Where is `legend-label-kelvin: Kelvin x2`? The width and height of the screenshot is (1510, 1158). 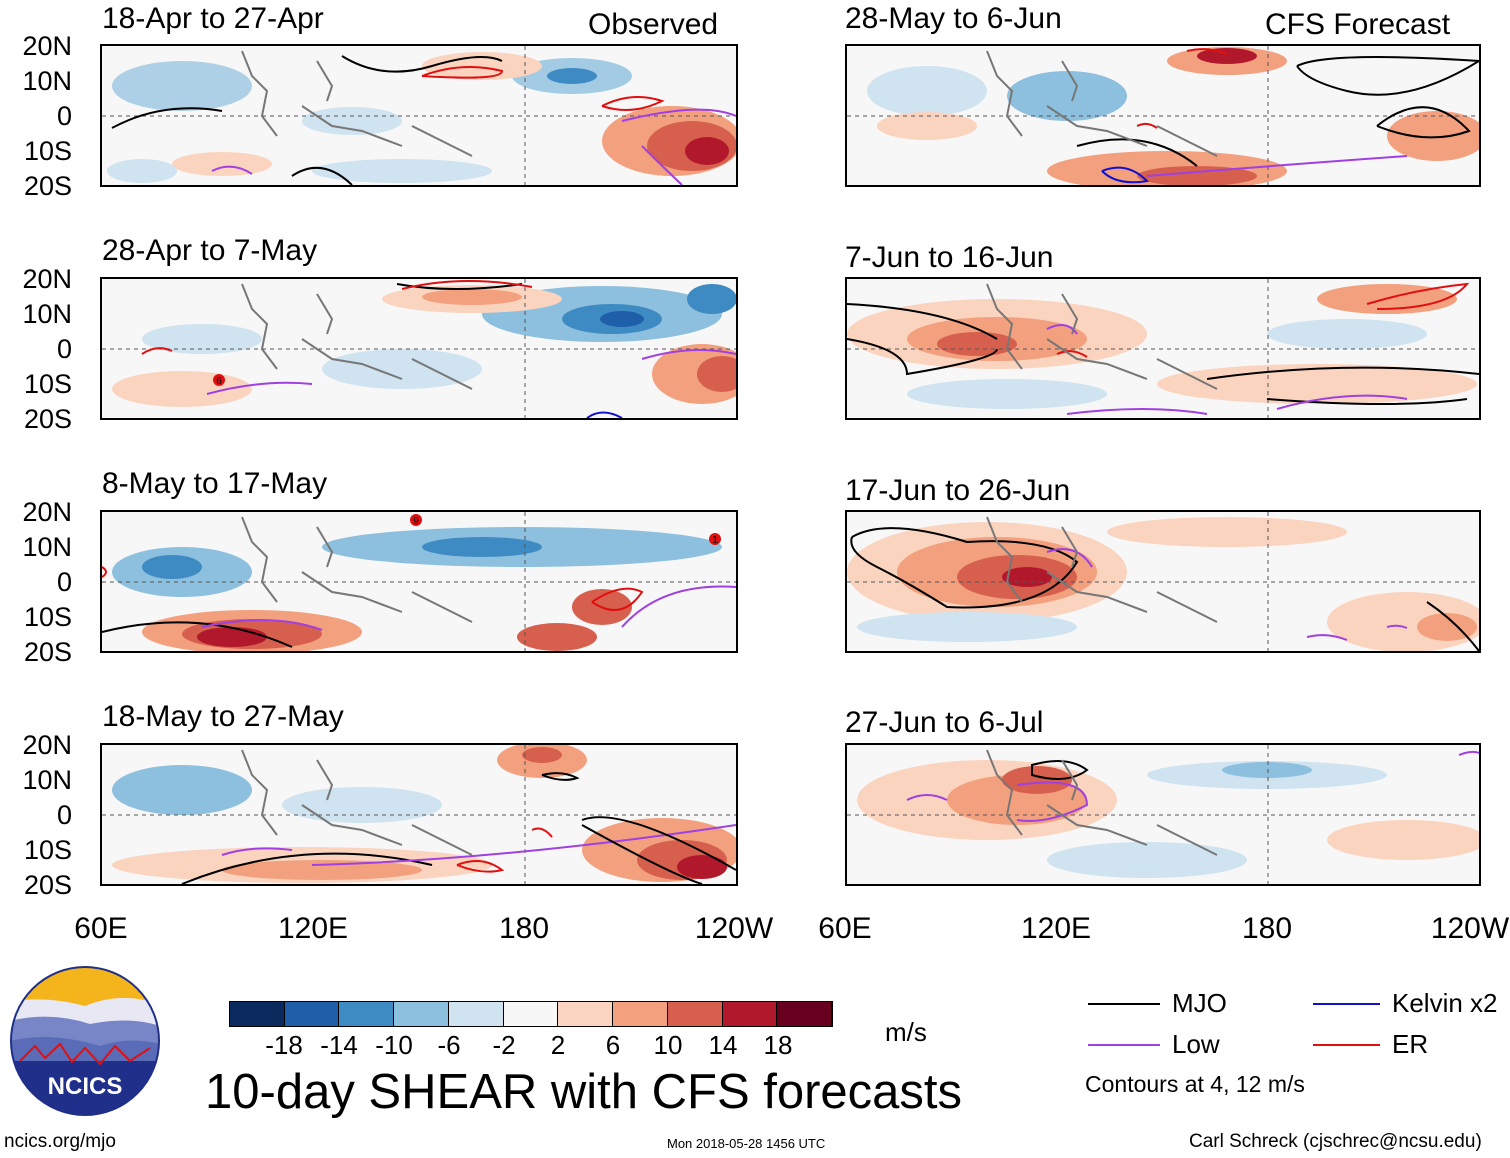
legend-label-kelvin: Kelvin x2 is located at coordinates (1445, 1003).